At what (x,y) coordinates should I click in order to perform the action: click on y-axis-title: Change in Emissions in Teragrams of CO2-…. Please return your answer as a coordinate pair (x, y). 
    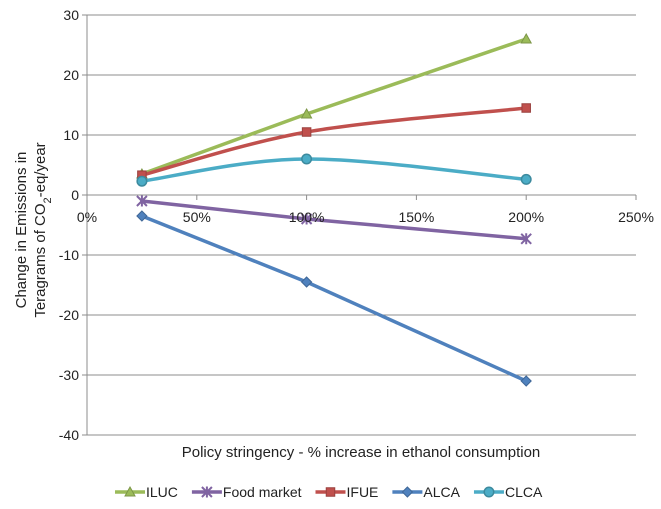
    Looking at the image, I should click on (33, 229).